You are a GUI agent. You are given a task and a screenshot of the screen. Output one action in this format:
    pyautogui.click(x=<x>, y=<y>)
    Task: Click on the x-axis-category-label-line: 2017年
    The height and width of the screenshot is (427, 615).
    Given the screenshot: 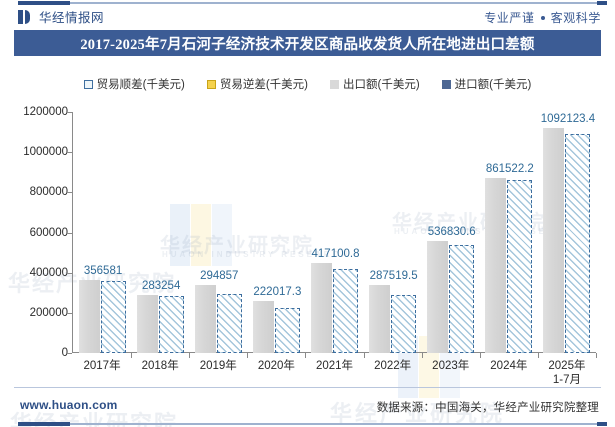 What is the action you would take?
    pyautogui.click(x=102, y=366)
    